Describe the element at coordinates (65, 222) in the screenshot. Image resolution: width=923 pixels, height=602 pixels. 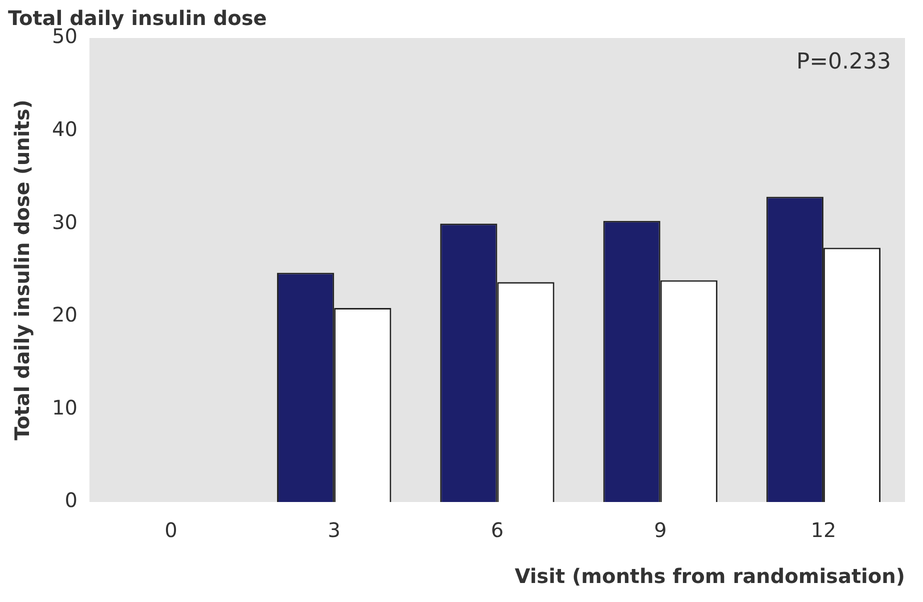
I see `y-tick-label: 30` at that location.